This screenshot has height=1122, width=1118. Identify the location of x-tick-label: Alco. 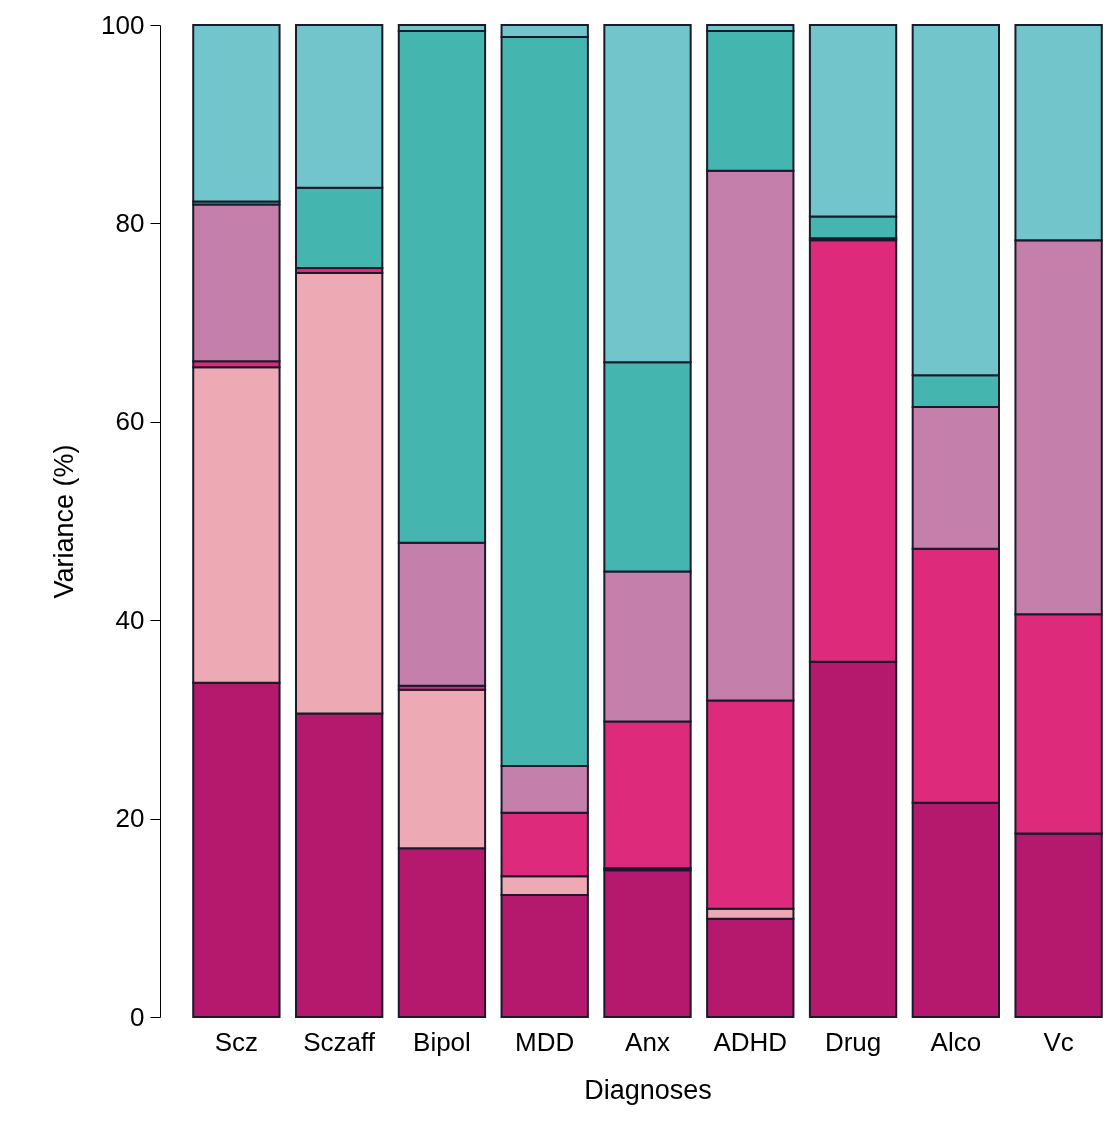
(956, 1041).